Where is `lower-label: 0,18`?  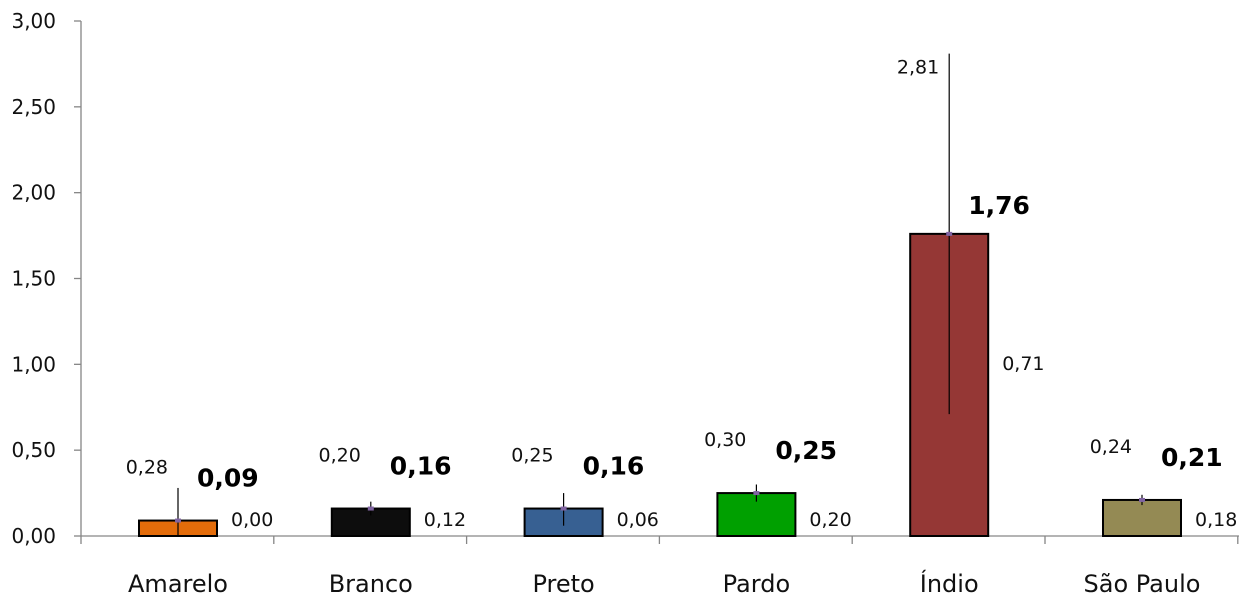
lower-label: 0,18 is located at coordinates (1216, 520).